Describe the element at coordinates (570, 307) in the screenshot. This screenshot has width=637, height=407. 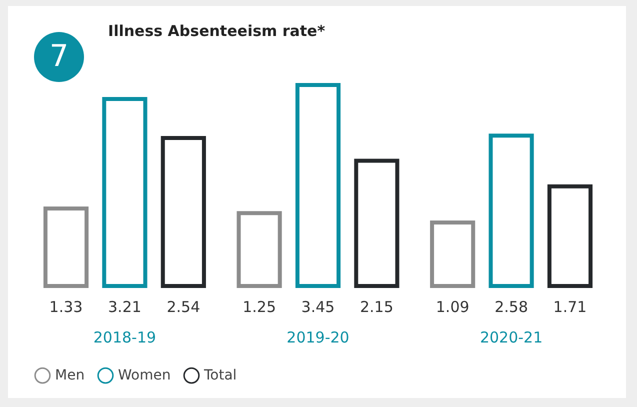
I see `data-label: 1.71` at that location.